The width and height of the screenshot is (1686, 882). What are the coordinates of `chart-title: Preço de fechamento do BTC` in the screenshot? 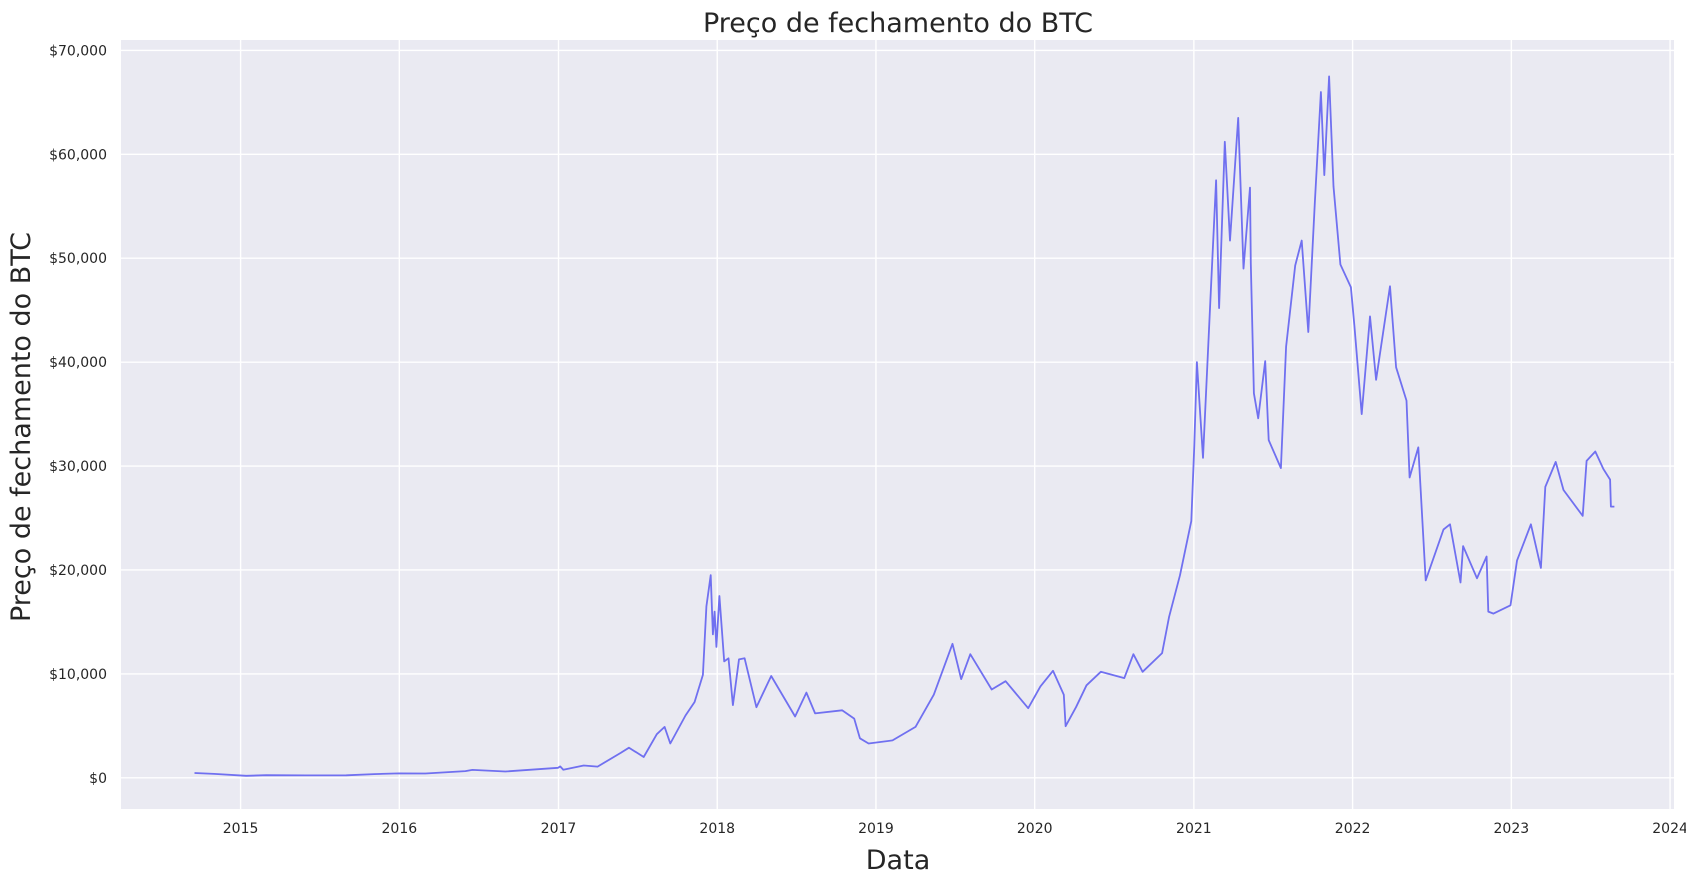 It's located at (898, 23).